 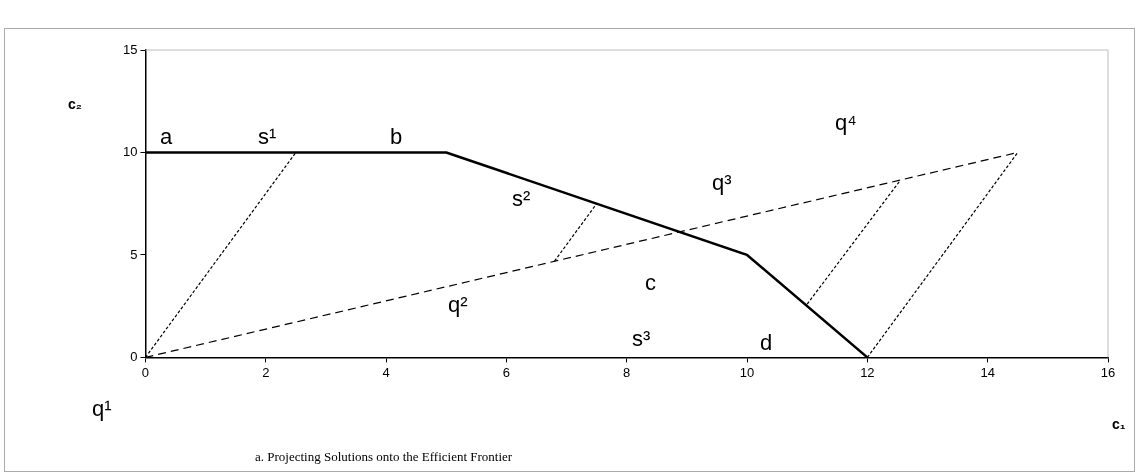 I want to click on annotation: a, so click(x=166, y=137).